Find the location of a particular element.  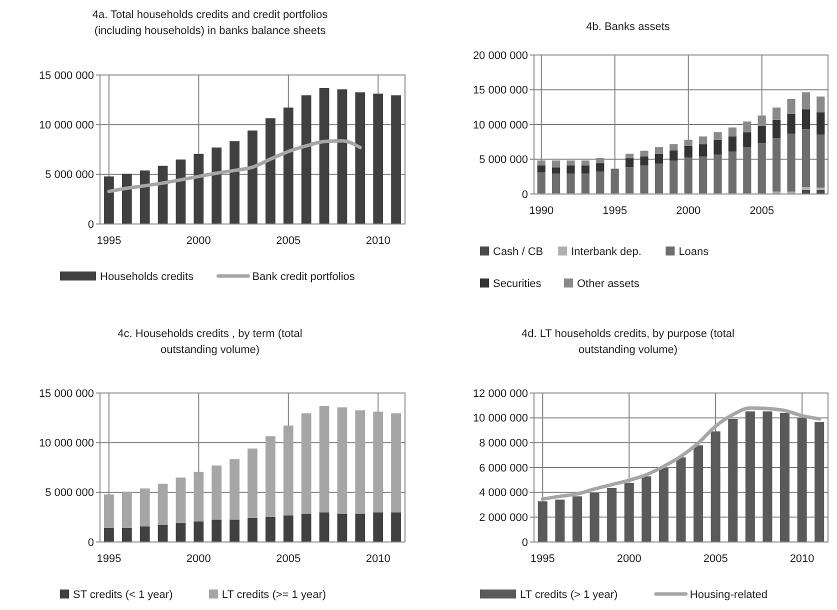

y-tick-label: 6 000 000 is located at coordinates (503, 468).